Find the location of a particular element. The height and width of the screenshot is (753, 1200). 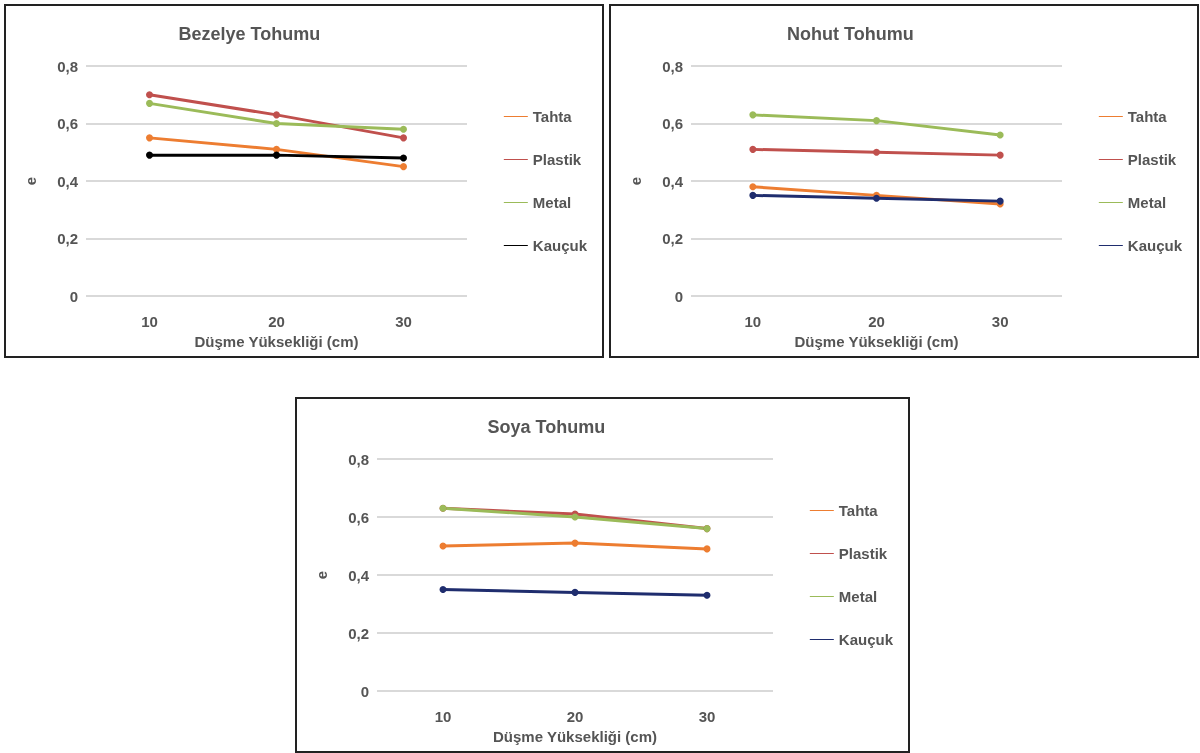

chart-title: Soya Tohumu is located at coordinates (546, 427).